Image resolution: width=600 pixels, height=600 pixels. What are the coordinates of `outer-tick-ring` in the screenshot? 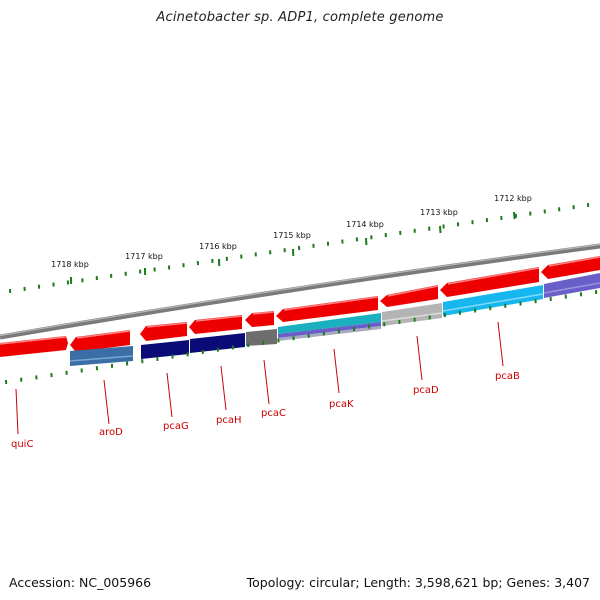 It's located at (299, 248).